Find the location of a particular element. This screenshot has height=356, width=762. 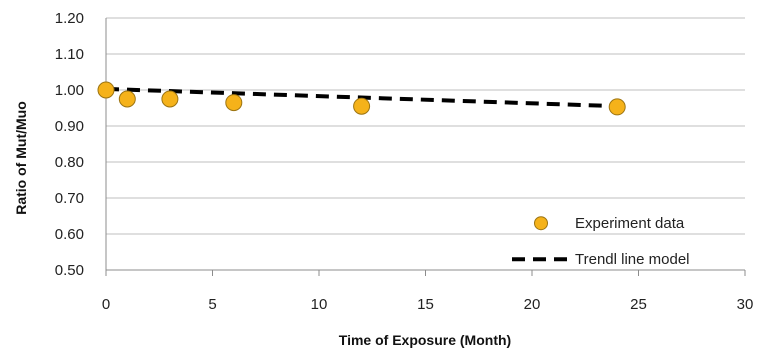

data-series is located at coordinates (361, 98).